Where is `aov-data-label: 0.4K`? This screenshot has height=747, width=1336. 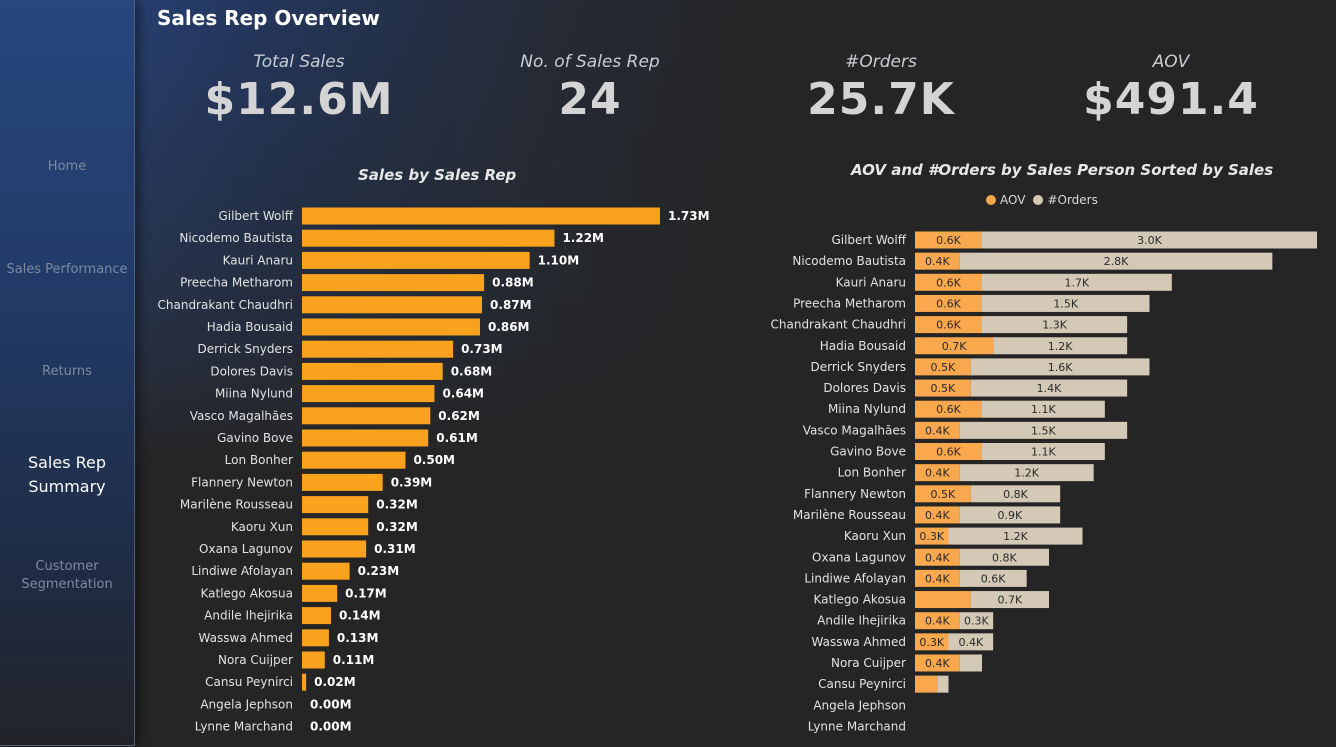 aov-data-label: 0.4K is located at coordinates (937, 557).